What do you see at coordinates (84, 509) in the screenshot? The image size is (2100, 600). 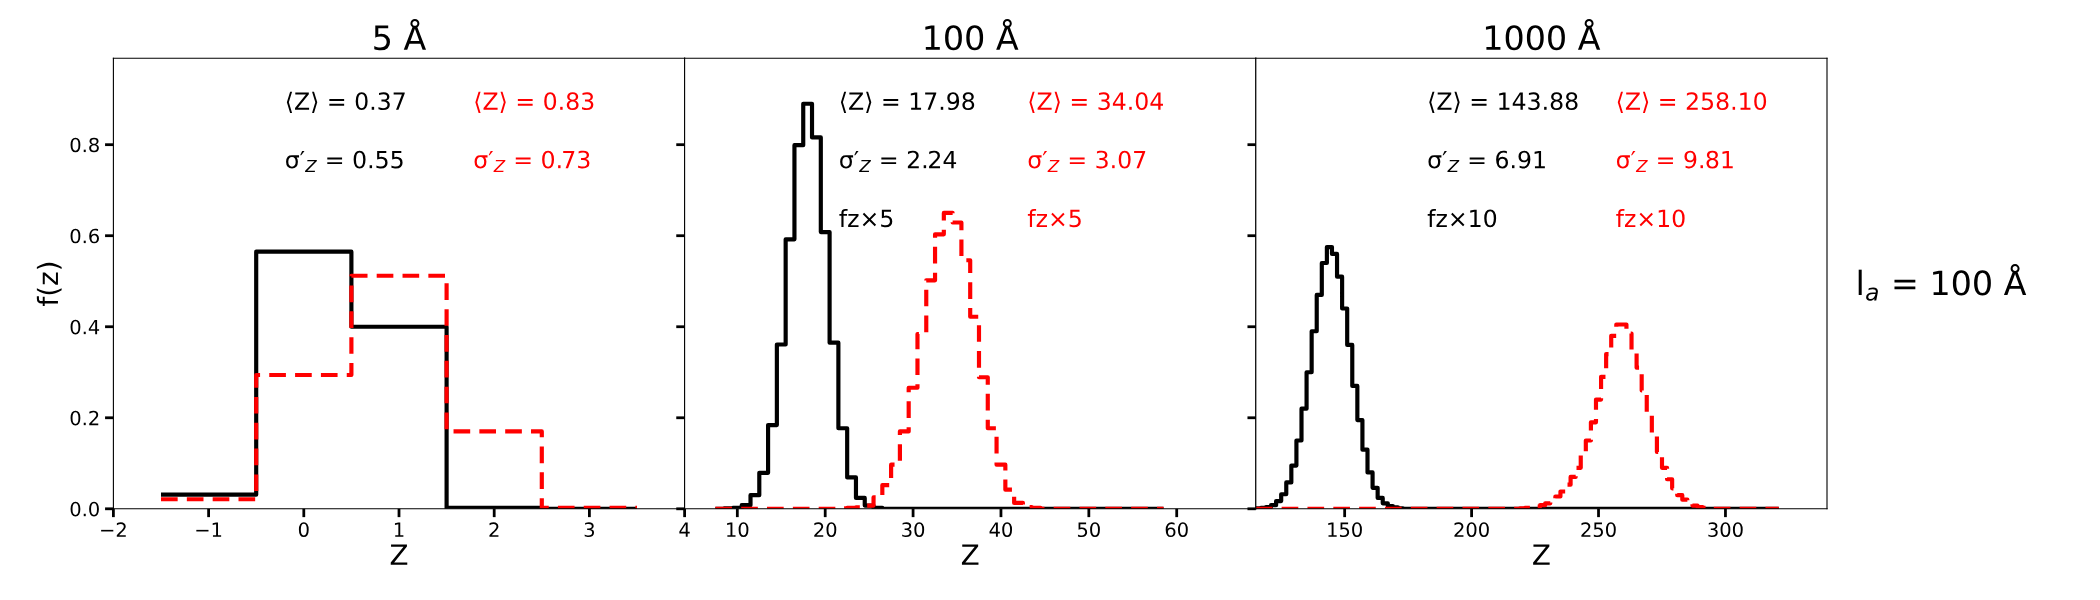 I see `y-tick-label: 0.0` at bounding box center [84, 509].